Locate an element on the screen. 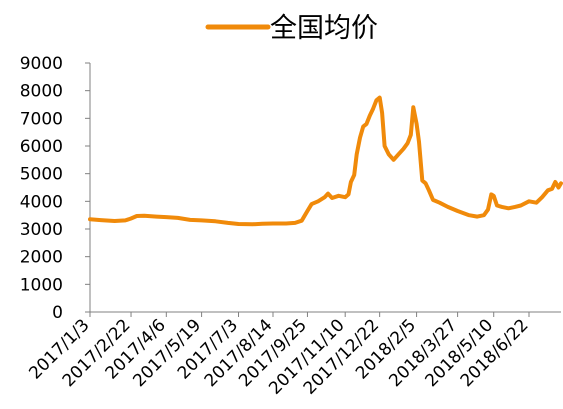 The image size is (563, 409). y-tick-label: 3000 is located at coordinates (41, 230).